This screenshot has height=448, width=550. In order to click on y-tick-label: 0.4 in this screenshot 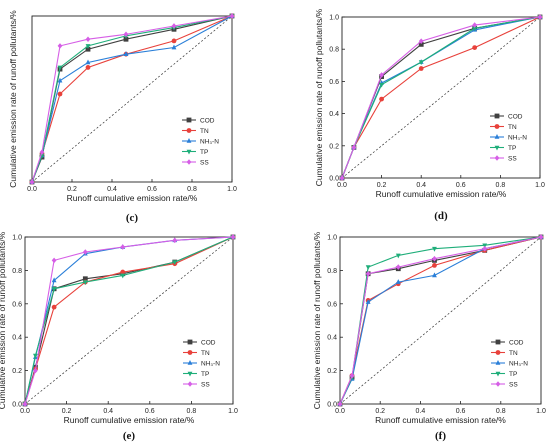, I will do `click(334, 114)`.